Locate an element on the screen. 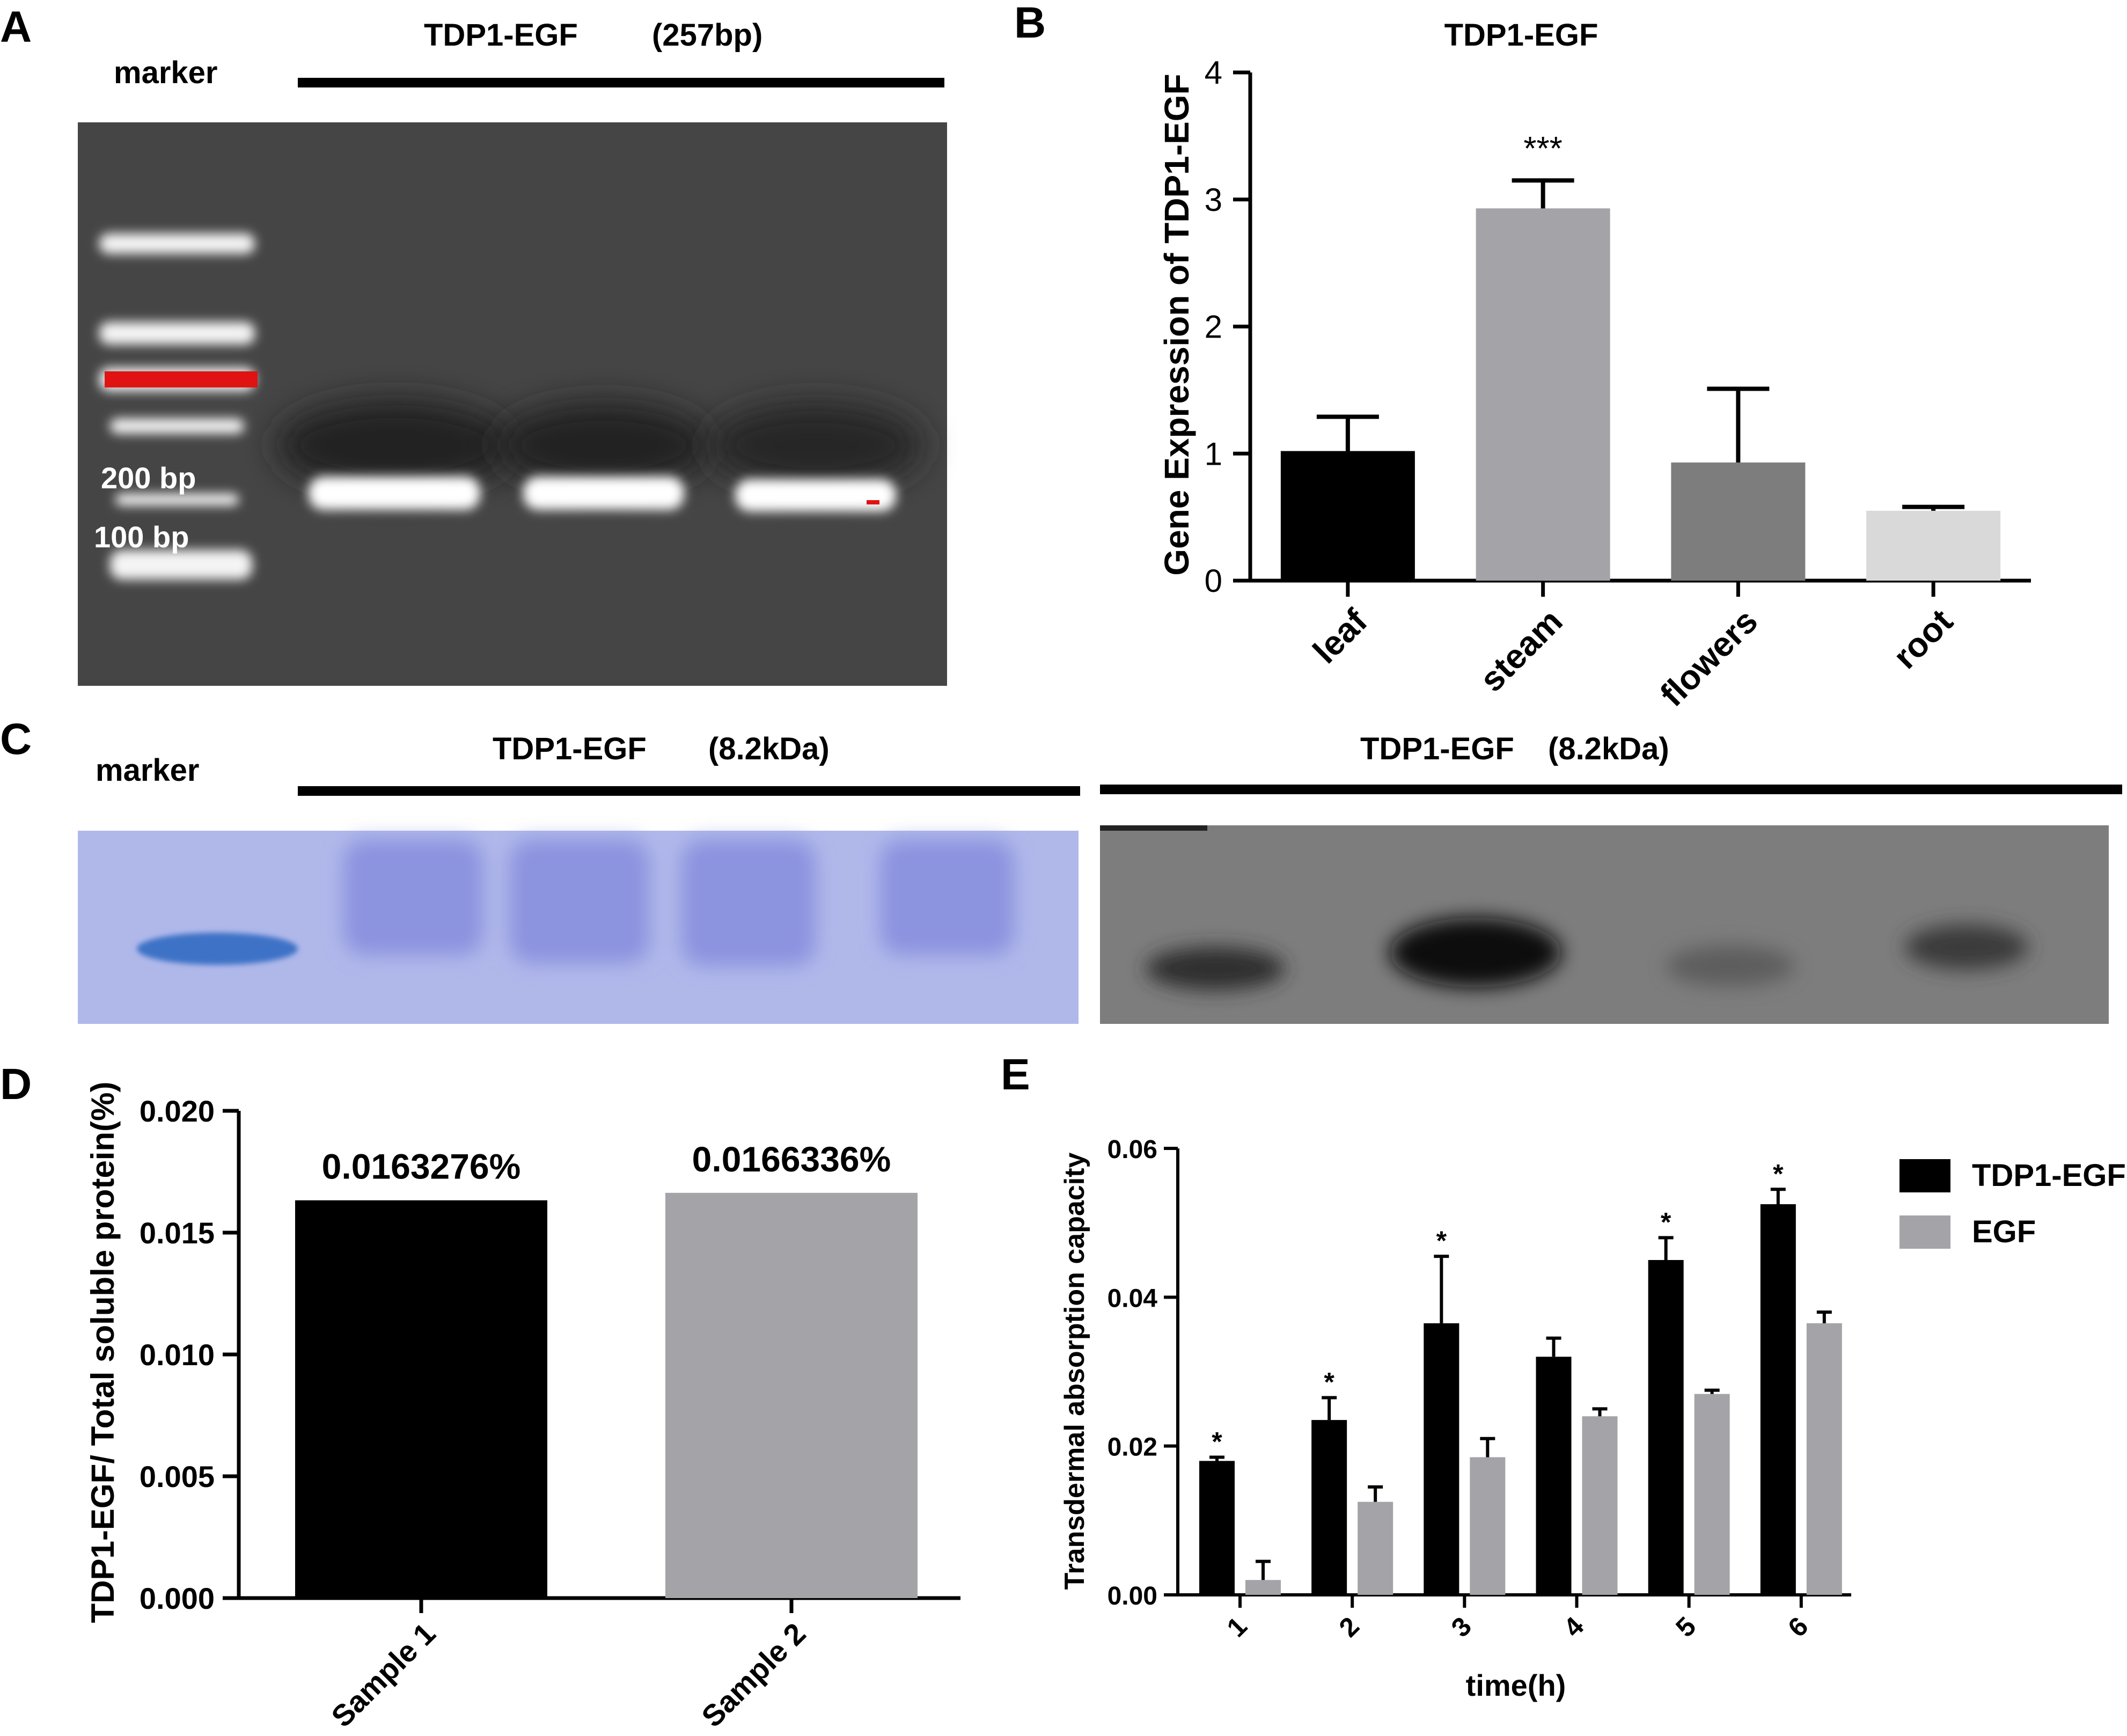 Image resolution: width=2127 pixels, height=1736 pixels. chart-e-ytick-label: 0.04 is located at coordinates (1132, 1298).